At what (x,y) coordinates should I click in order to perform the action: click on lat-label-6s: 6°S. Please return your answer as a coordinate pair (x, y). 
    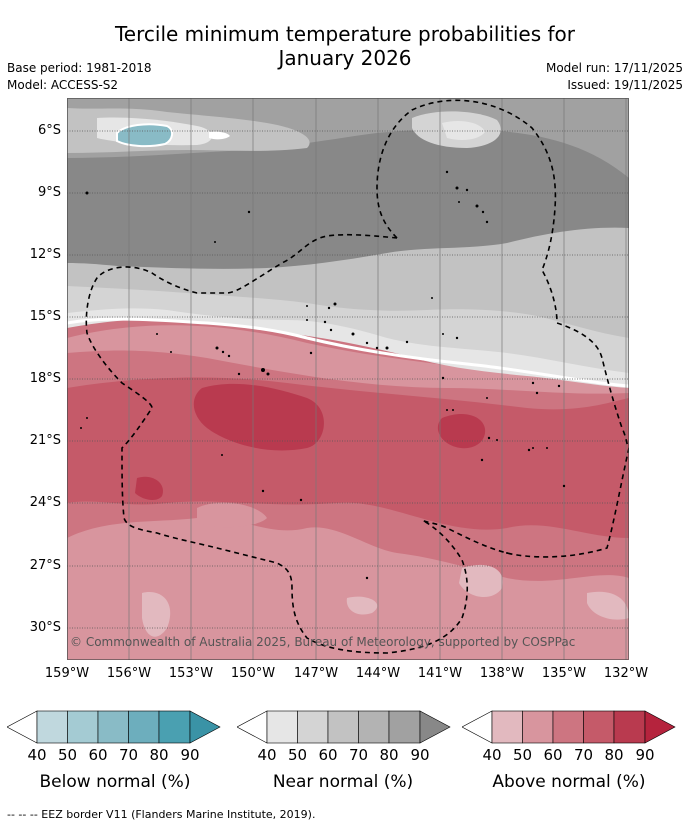
    Looking at the image, I should click on (49, 130).